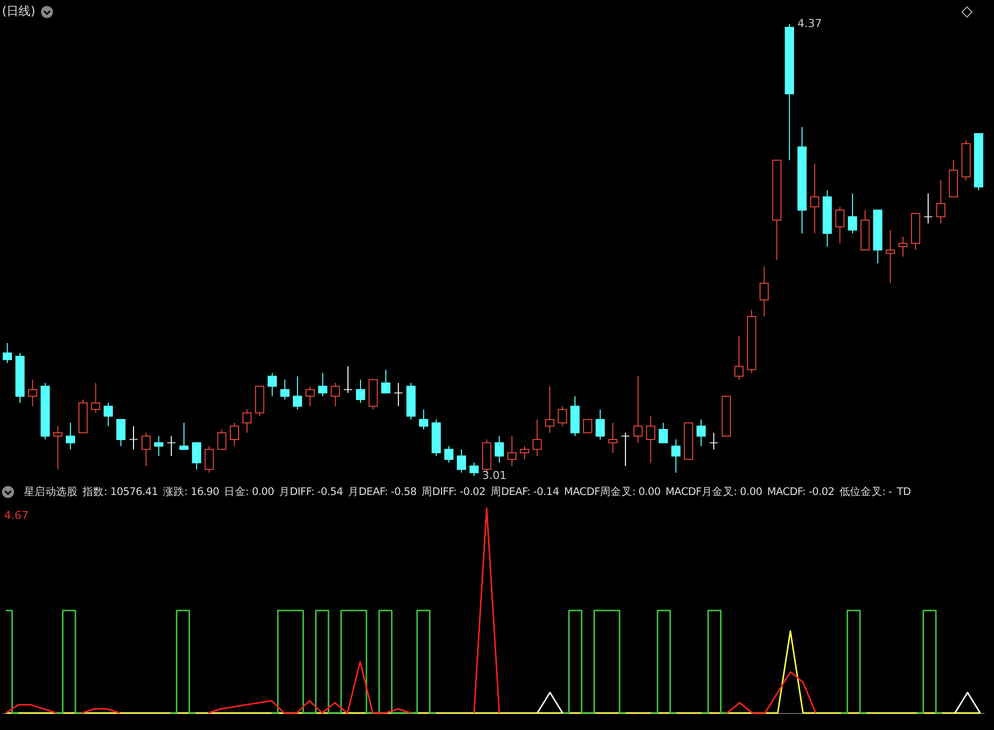 The width and height of the screenshot is (994, 730). What do you see at coordinates (19, 11) in the screenshot?
I see `chart-title: (日线)` at bounding box center [19, 11].